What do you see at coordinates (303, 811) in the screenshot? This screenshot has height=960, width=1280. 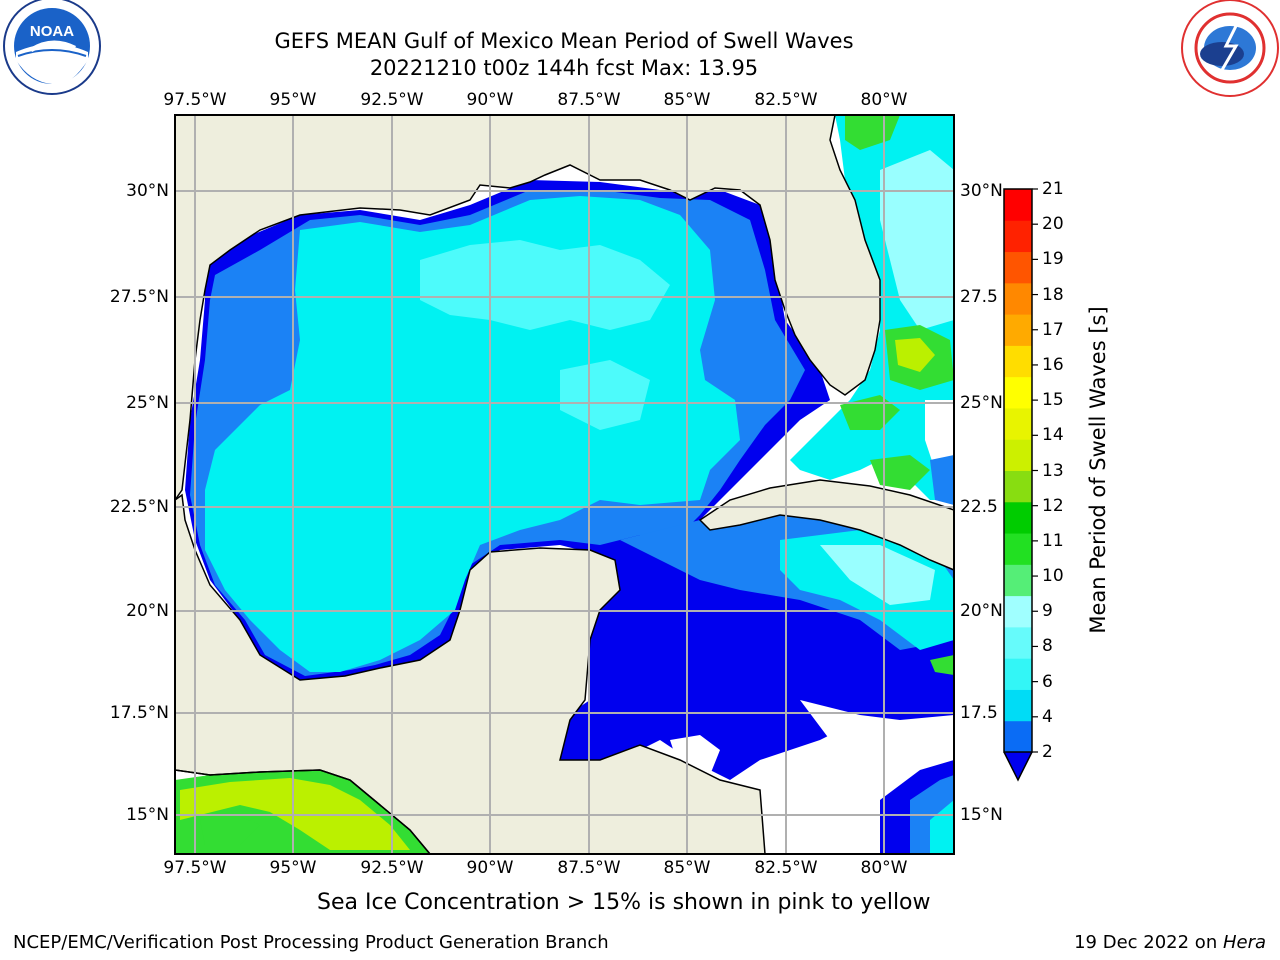 I see `land-south` at bounding box center [303, 811].